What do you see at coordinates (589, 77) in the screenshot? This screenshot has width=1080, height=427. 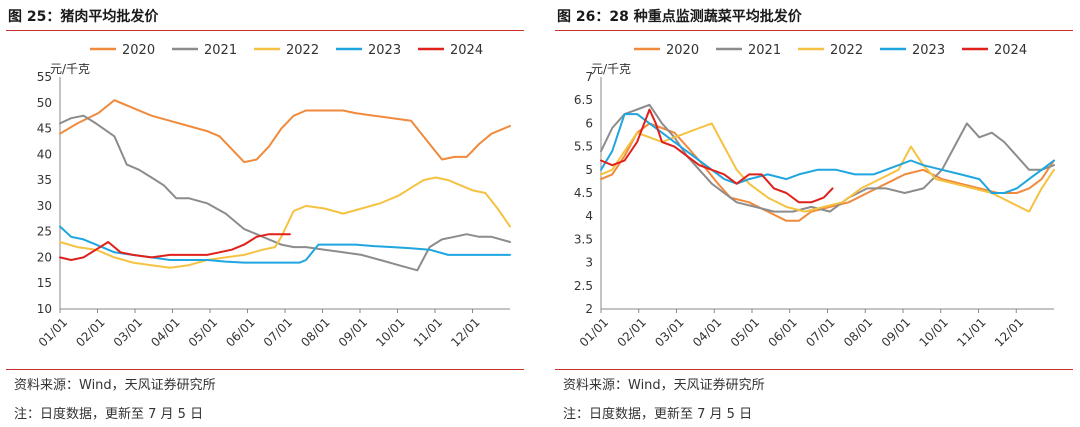 I see `y-tick-label: 7` at bounding box center [589, 77].